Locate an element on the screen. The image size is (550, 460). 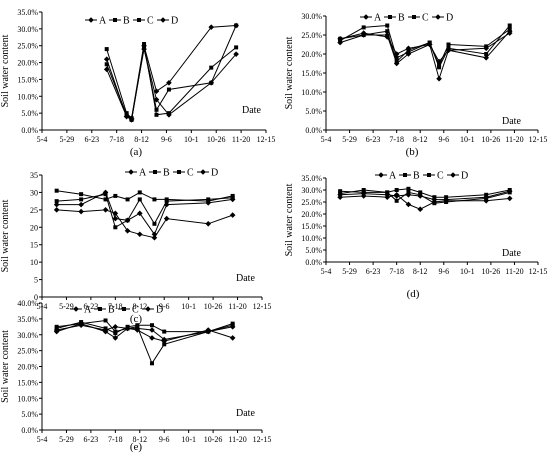
y-tick-label: 30 is located at coordinates (34, 192).